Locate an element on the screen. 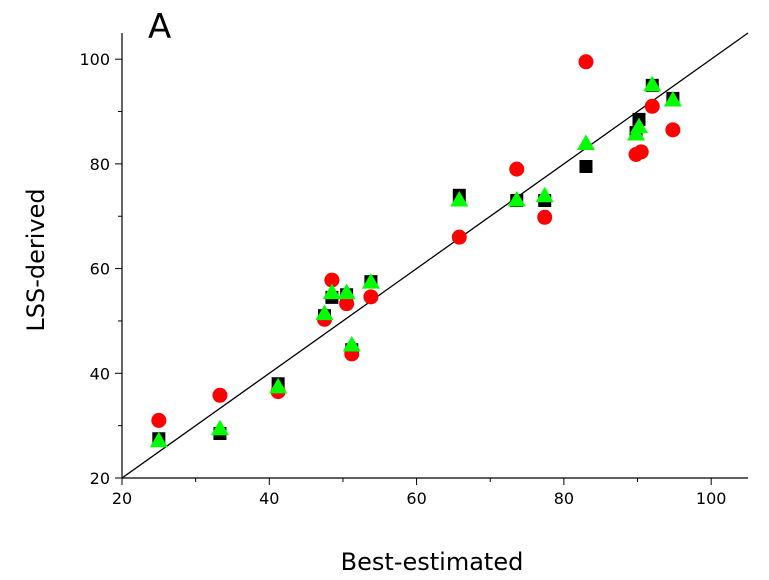  y-tick-label: 60 is located at coordinates (100, 269).